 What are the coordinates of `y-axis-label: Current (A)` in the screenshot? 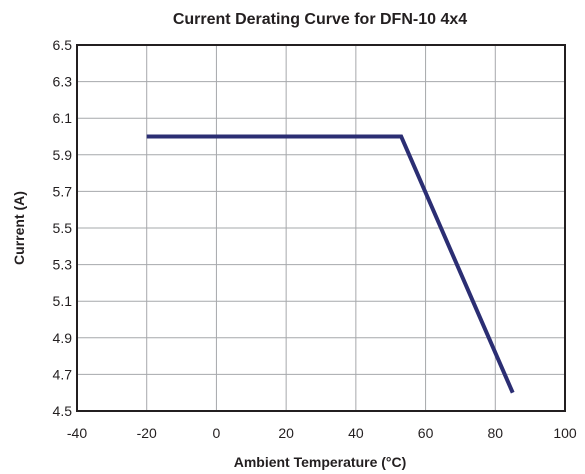 It's located at (19, 228).